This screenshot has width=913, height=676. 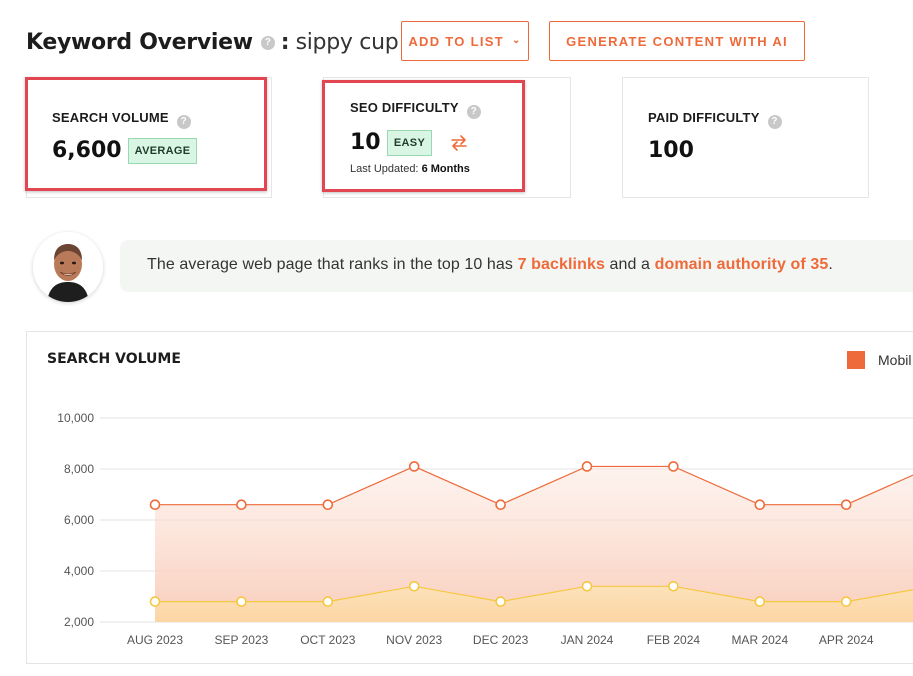 I want to click on last-updated: Last Updated: 6 Months, so click(x=410, y=169).